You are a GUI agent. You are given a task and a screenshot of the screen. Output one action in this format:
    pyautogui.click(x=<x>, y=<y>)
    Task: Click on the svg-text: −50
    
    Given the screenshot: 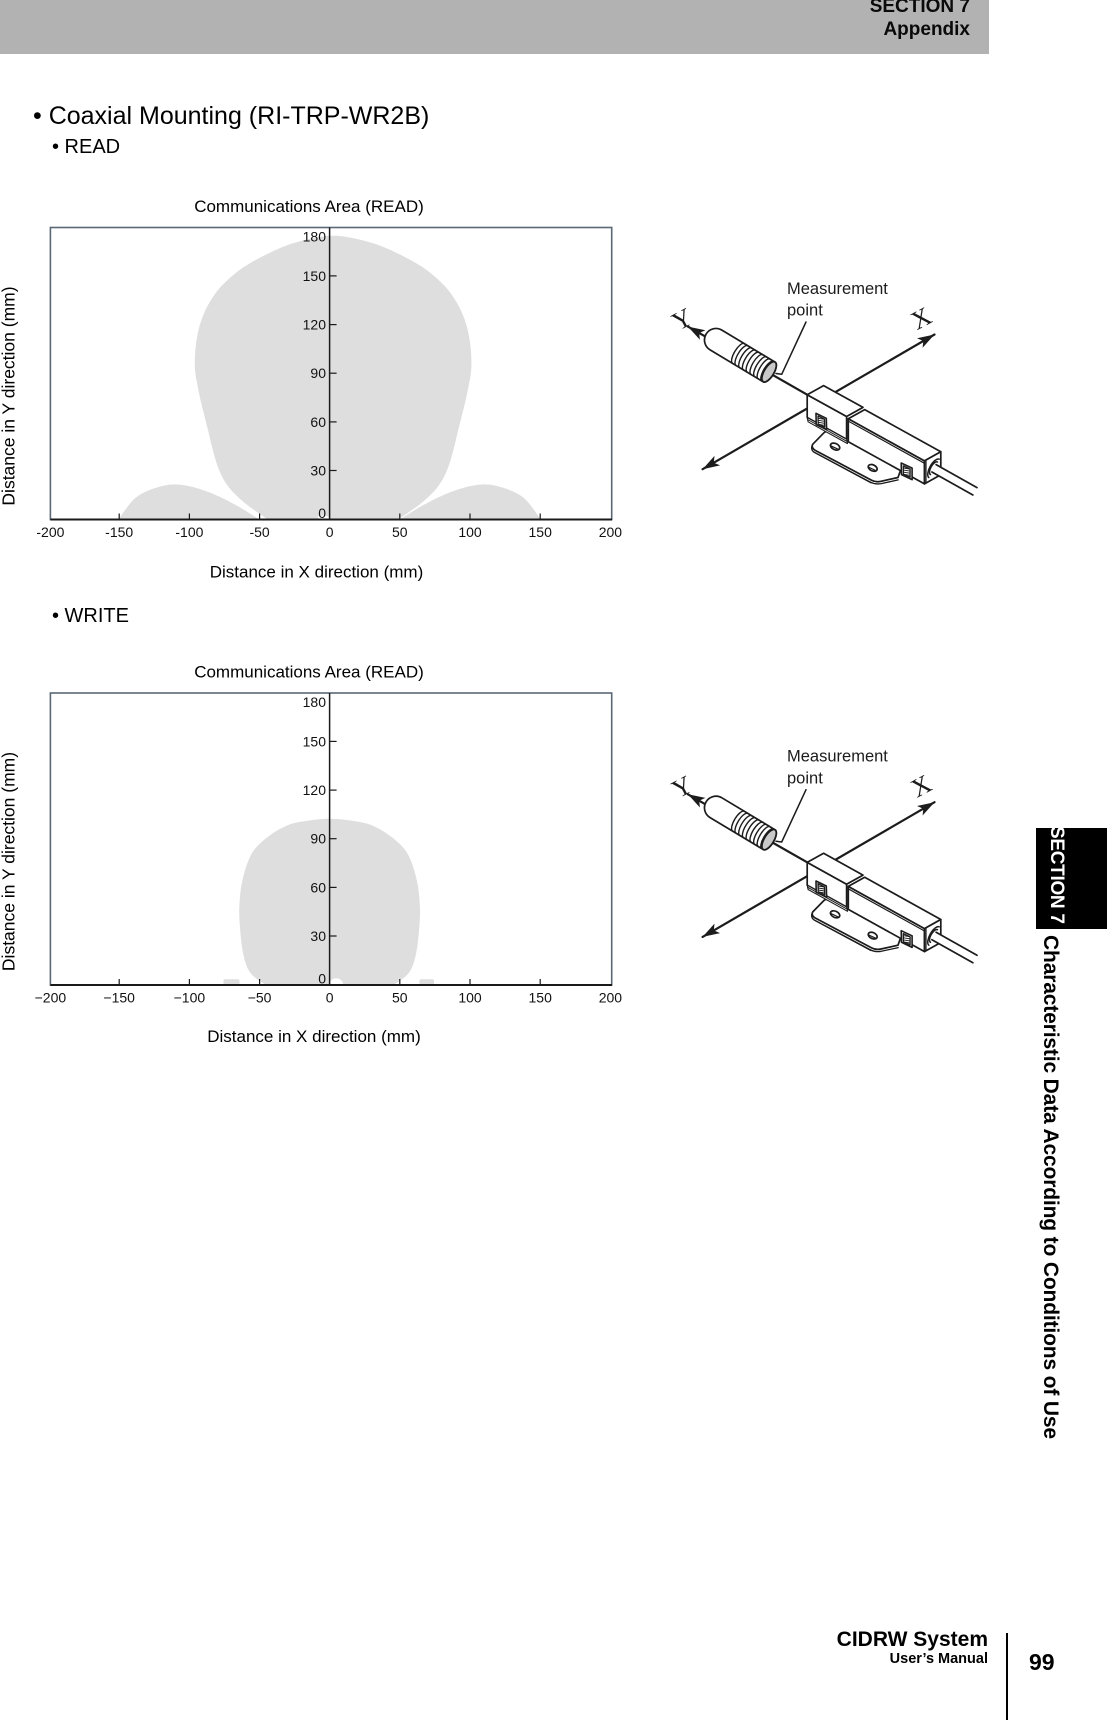 What is the action you would take?
    pyautogui.click(x=260, y=998)
    